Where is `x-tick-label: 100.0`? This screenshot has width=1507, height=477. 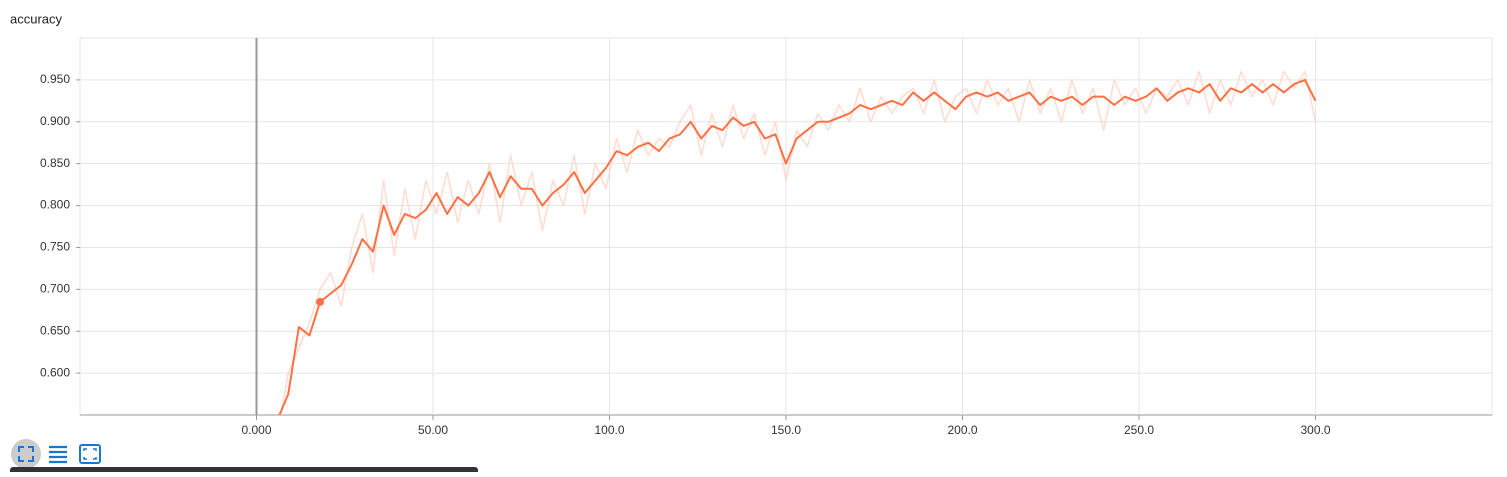 x-tick-label: 100.0 is located at coordinates (609, 430).